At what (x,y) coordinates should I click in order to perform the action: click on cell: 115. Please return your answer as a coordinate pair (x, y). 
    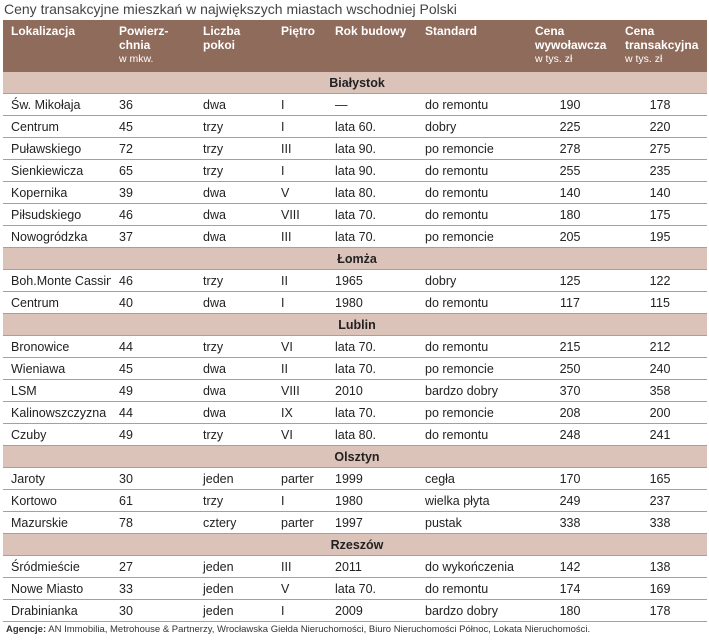
    Looking at the image, I should click on (662, 302).